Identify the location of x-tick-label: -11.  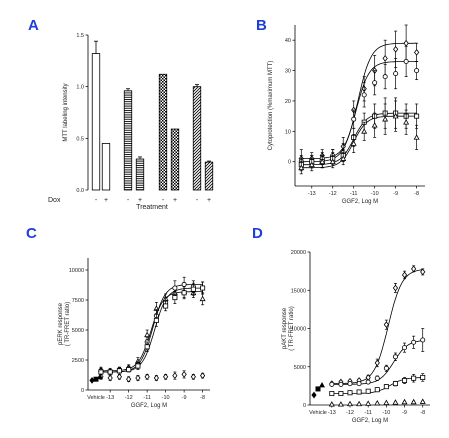
(147, 398).